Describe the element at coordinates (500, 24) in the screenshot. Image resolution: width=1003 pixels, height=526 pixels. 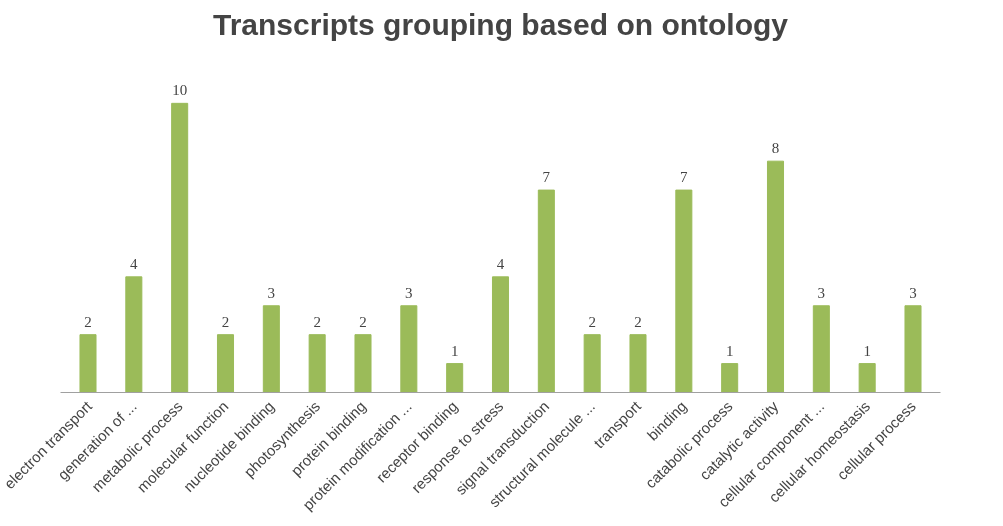
I see `chart-title: Transcripts grouping based on ontology` at that location.